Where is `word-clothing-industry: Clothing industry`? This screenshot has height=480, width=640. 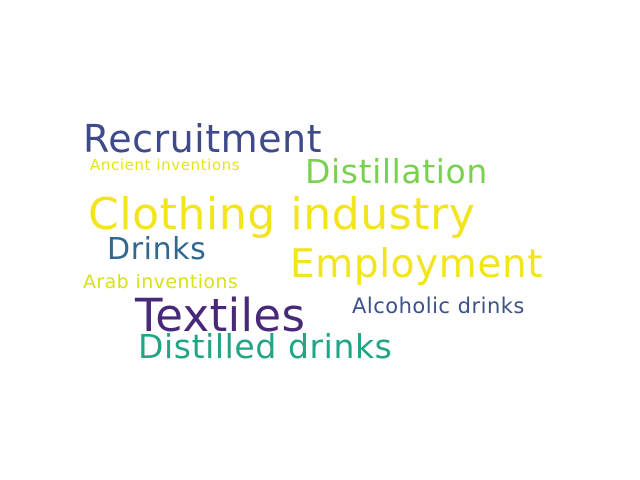 word-clothing-industry: Clothing industry is located at coordinates (282, 214).